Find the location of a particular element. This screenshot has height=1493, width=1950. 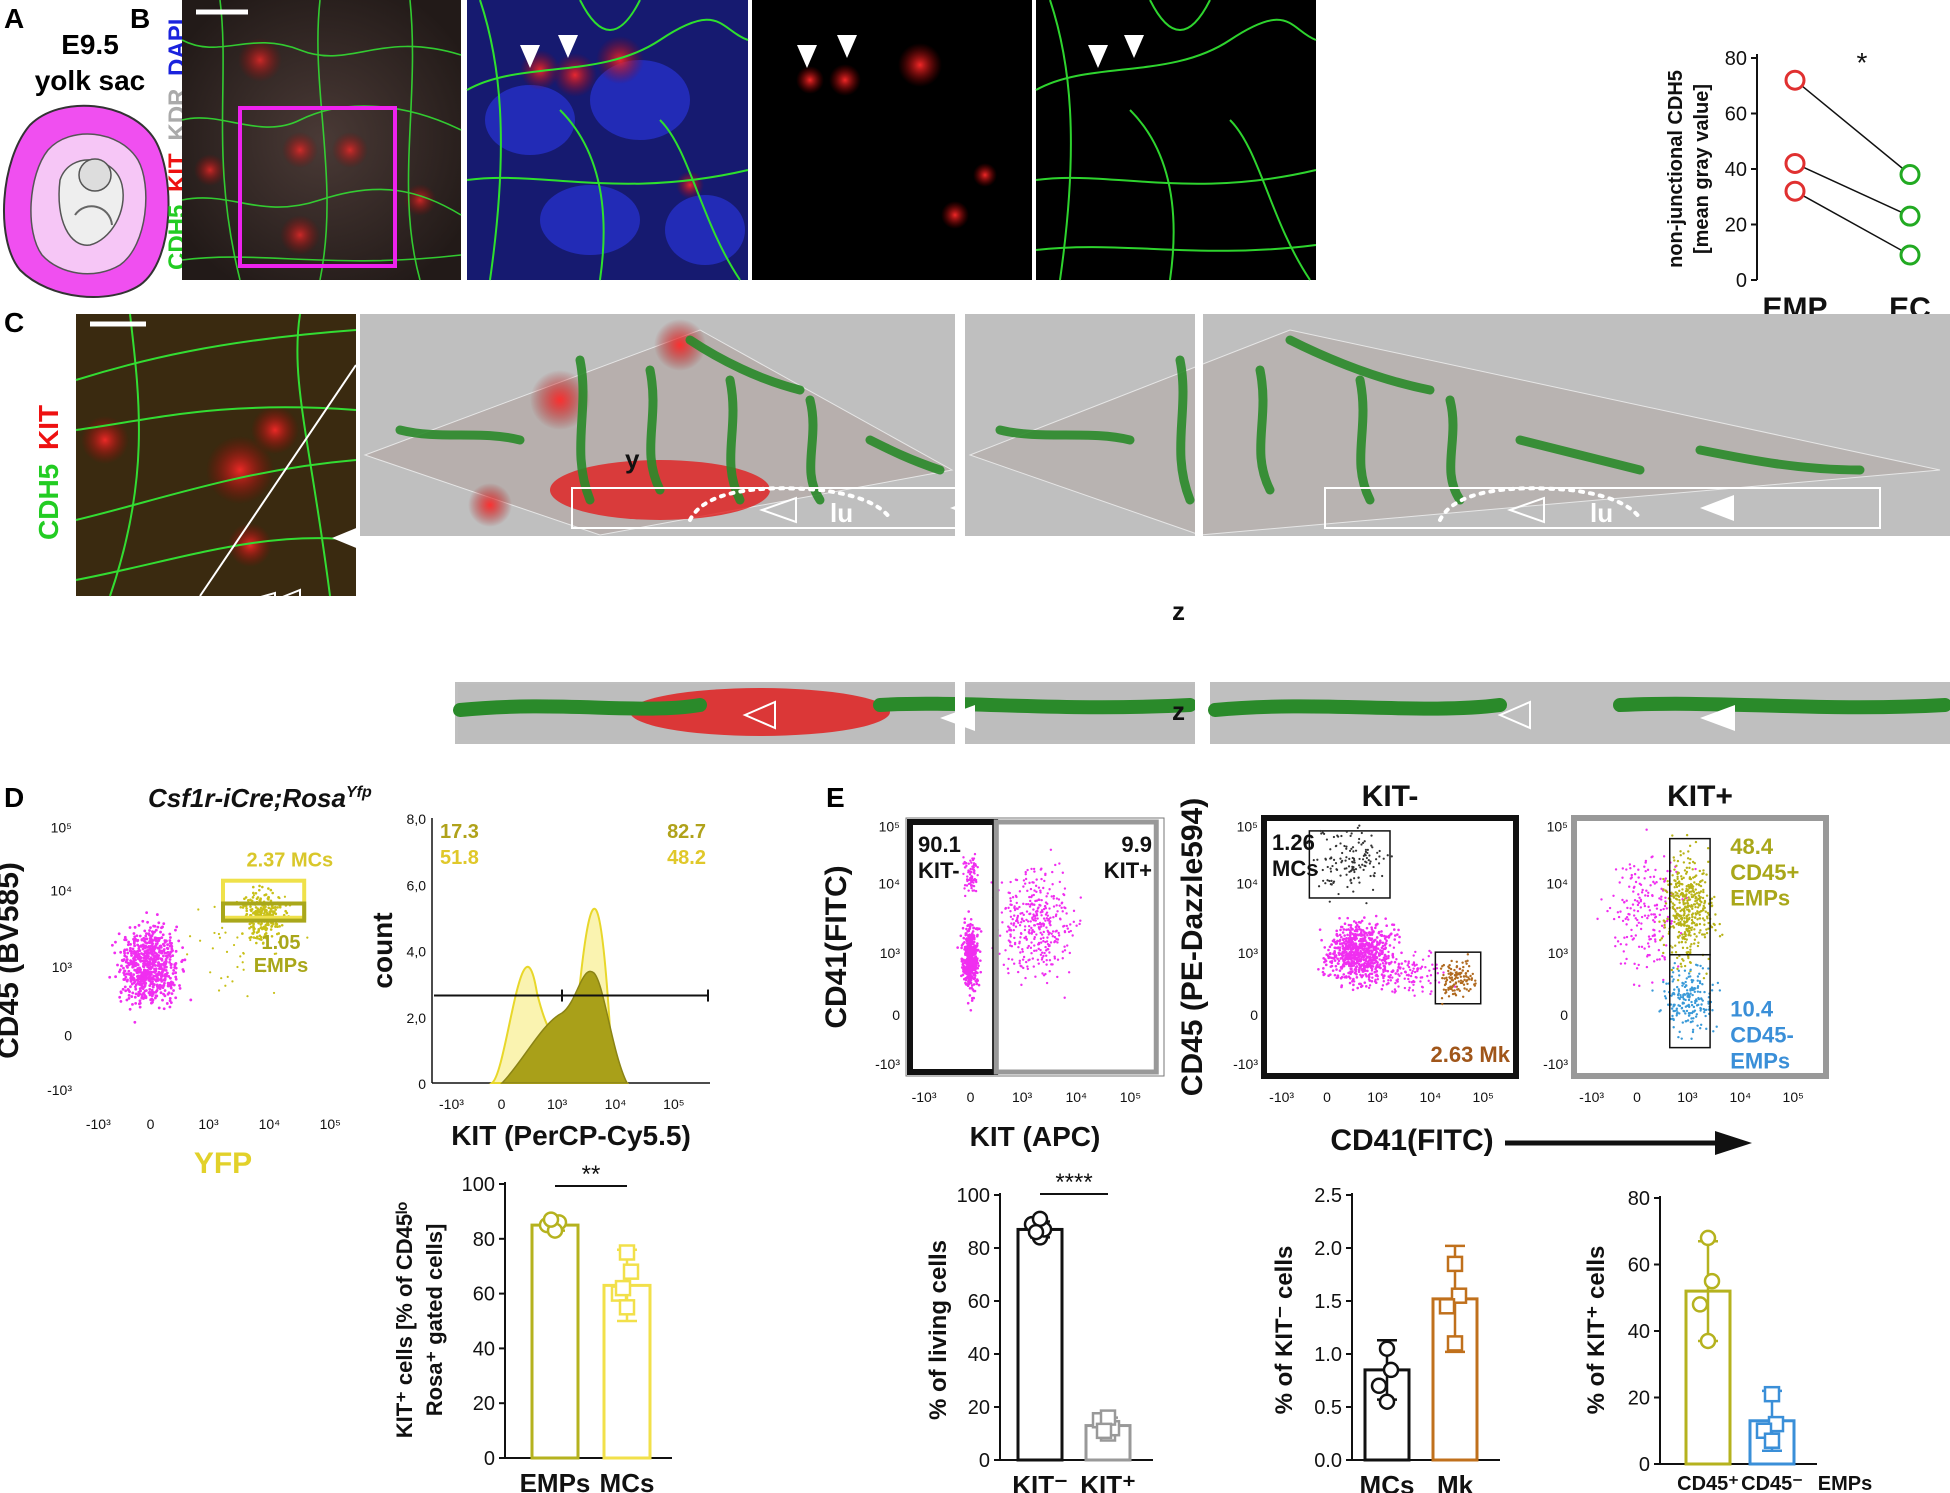

e3-title: KIT+ is located at coordinates (1700, 796).